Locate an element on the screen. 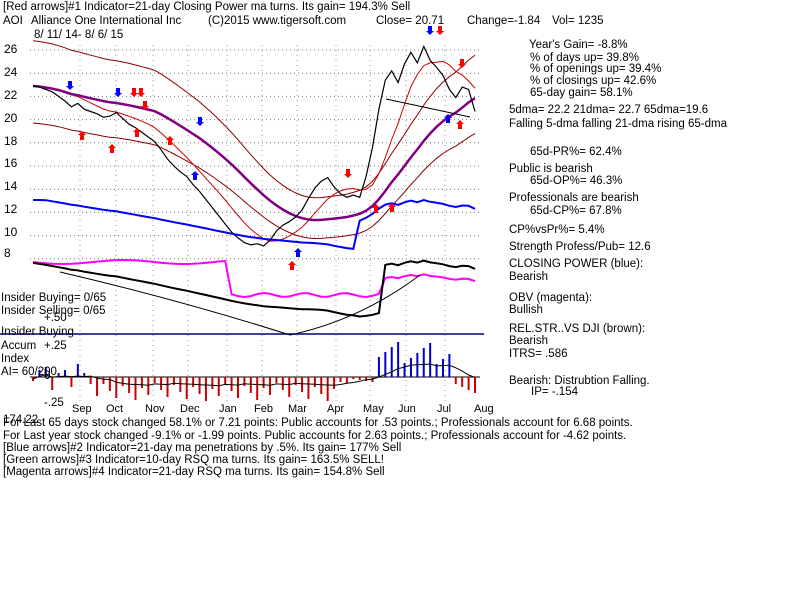  month-label: Jan is located at coordinates (228, 409).